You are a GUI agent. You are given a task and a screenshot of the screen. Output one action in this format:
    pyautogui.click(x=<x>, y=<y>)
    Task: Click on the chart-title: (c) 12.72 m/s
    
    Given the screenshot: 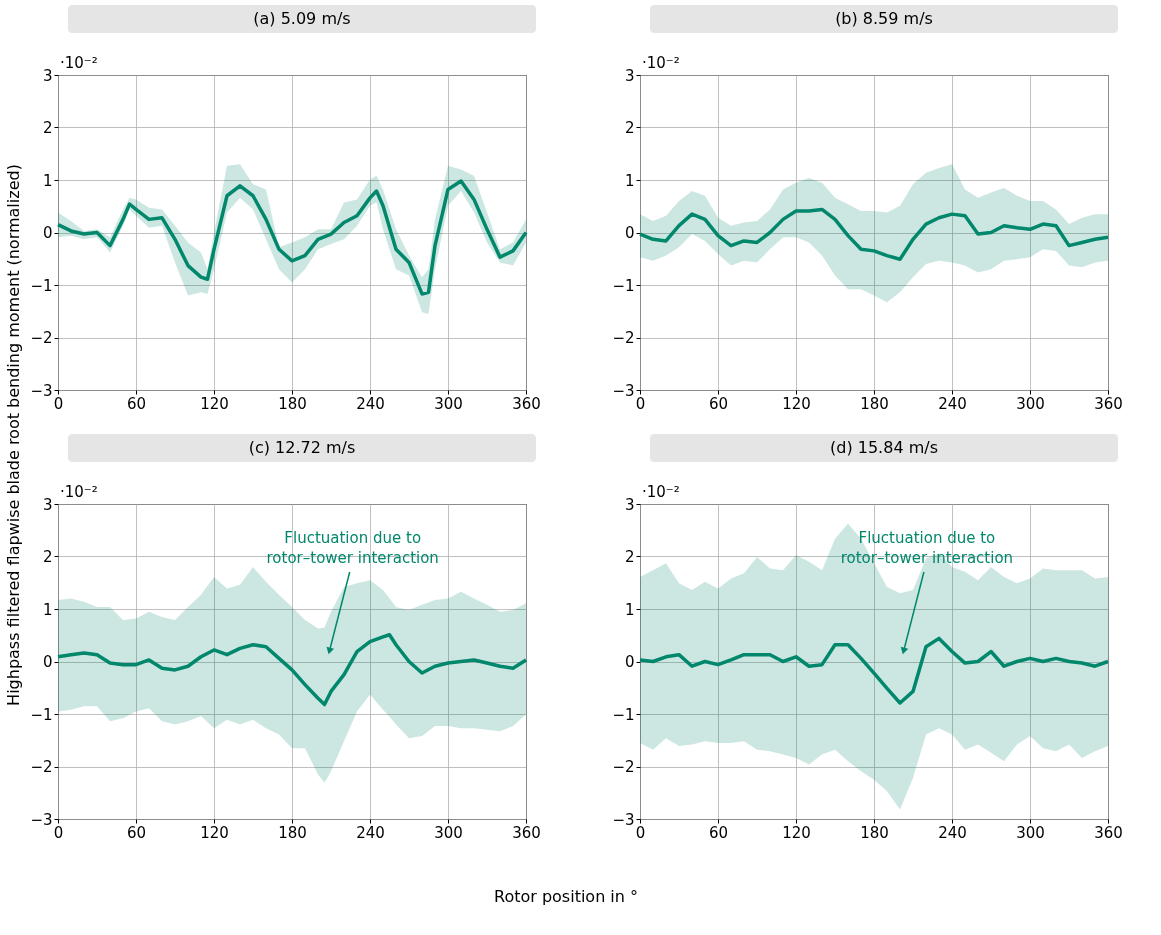 What is the action you would take?
    pyautogui.click(x=302, y=447)
    